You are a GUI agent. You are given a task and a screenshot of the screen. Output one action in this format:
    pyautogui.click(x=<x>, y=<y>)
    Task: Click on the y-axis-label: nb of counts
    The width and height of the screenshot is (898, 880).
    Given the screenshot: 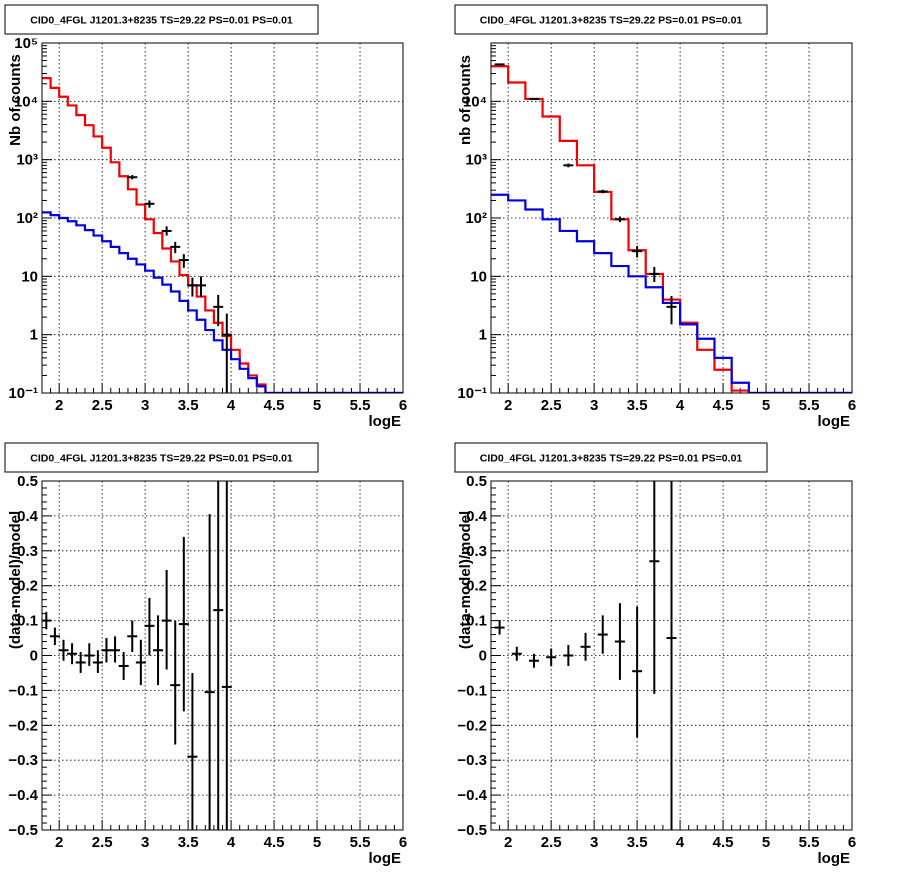 What is the action you would take?
    pyautogui.click(x=465, y=100)
    